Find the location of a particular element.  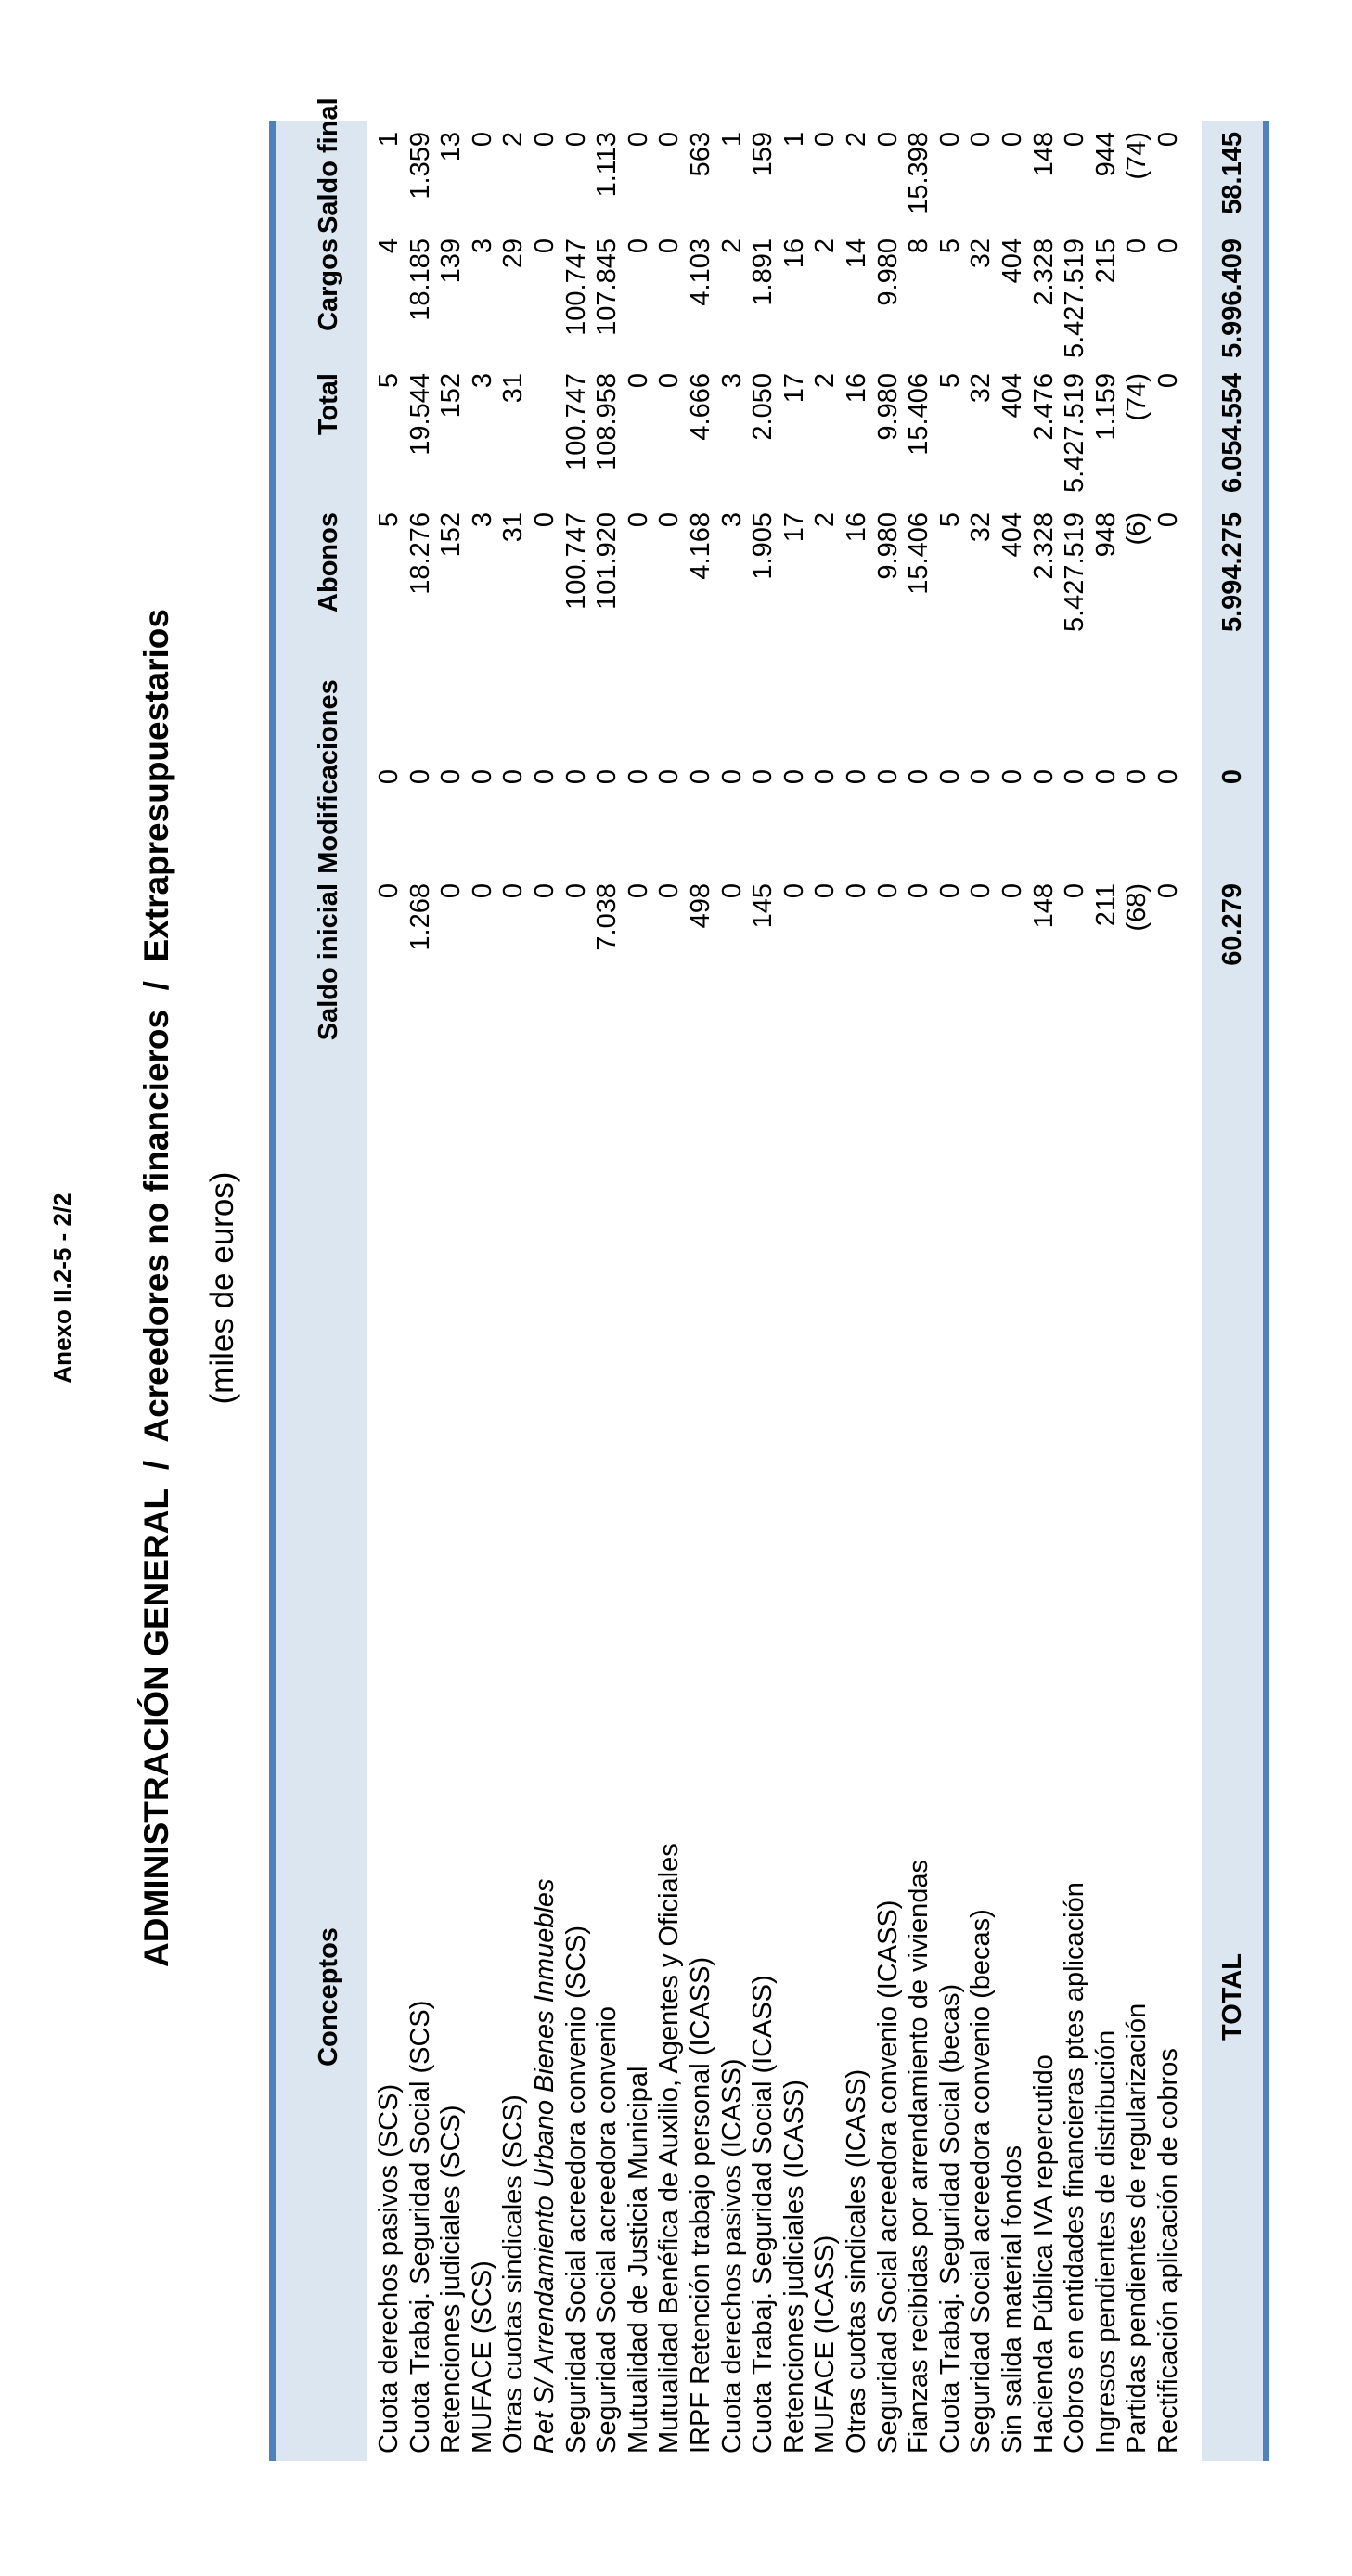

cell-concepto: Retenciones judiciales (ICASS) is located at coordinates (794, 2267).